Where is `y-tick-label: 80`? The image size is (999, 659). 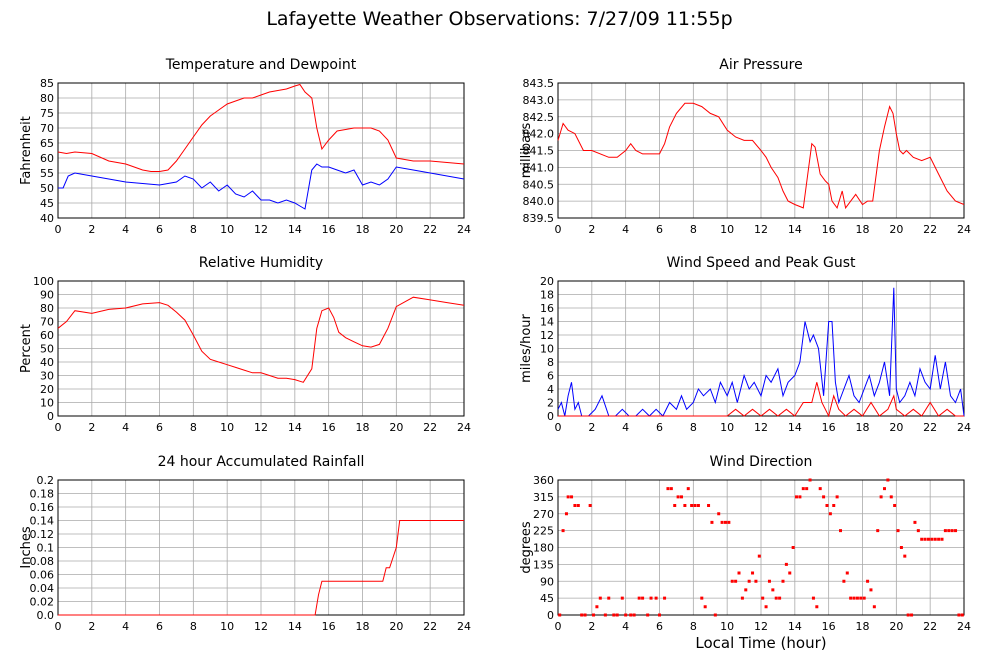
y-tick-label: 80 is located at coordinates (47, 308).